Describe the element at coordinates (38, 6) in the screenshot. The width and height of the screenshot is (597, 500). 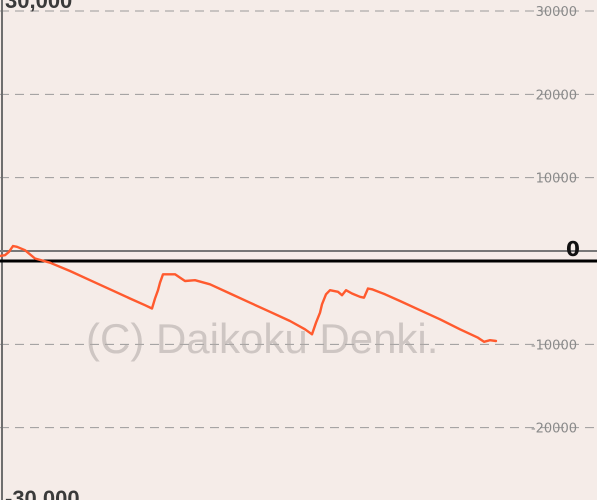
I see `y-max-label: 30,000` at that location.